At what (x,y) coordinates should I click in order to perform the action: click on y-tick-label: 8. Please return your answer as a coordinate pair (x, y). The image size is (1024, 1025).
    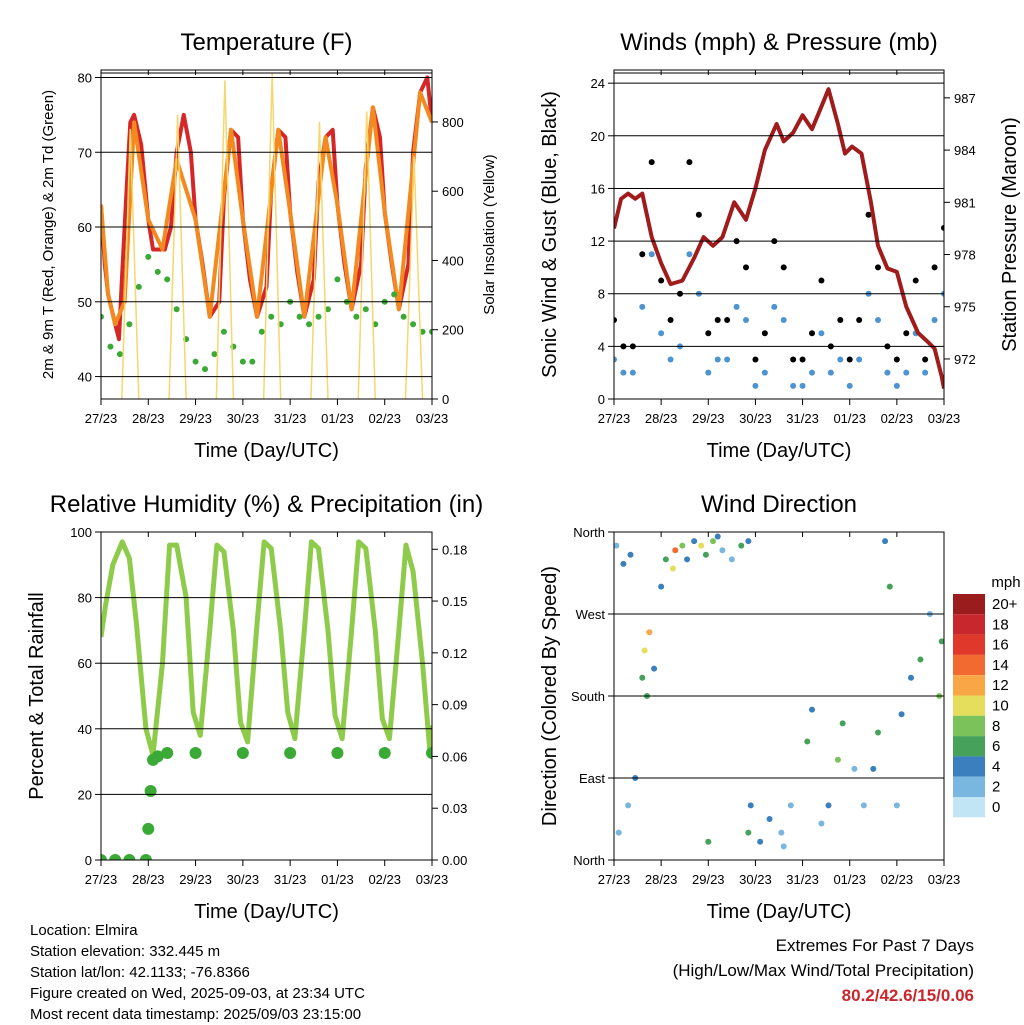
    Looking at the image, I should click on (601, 294).